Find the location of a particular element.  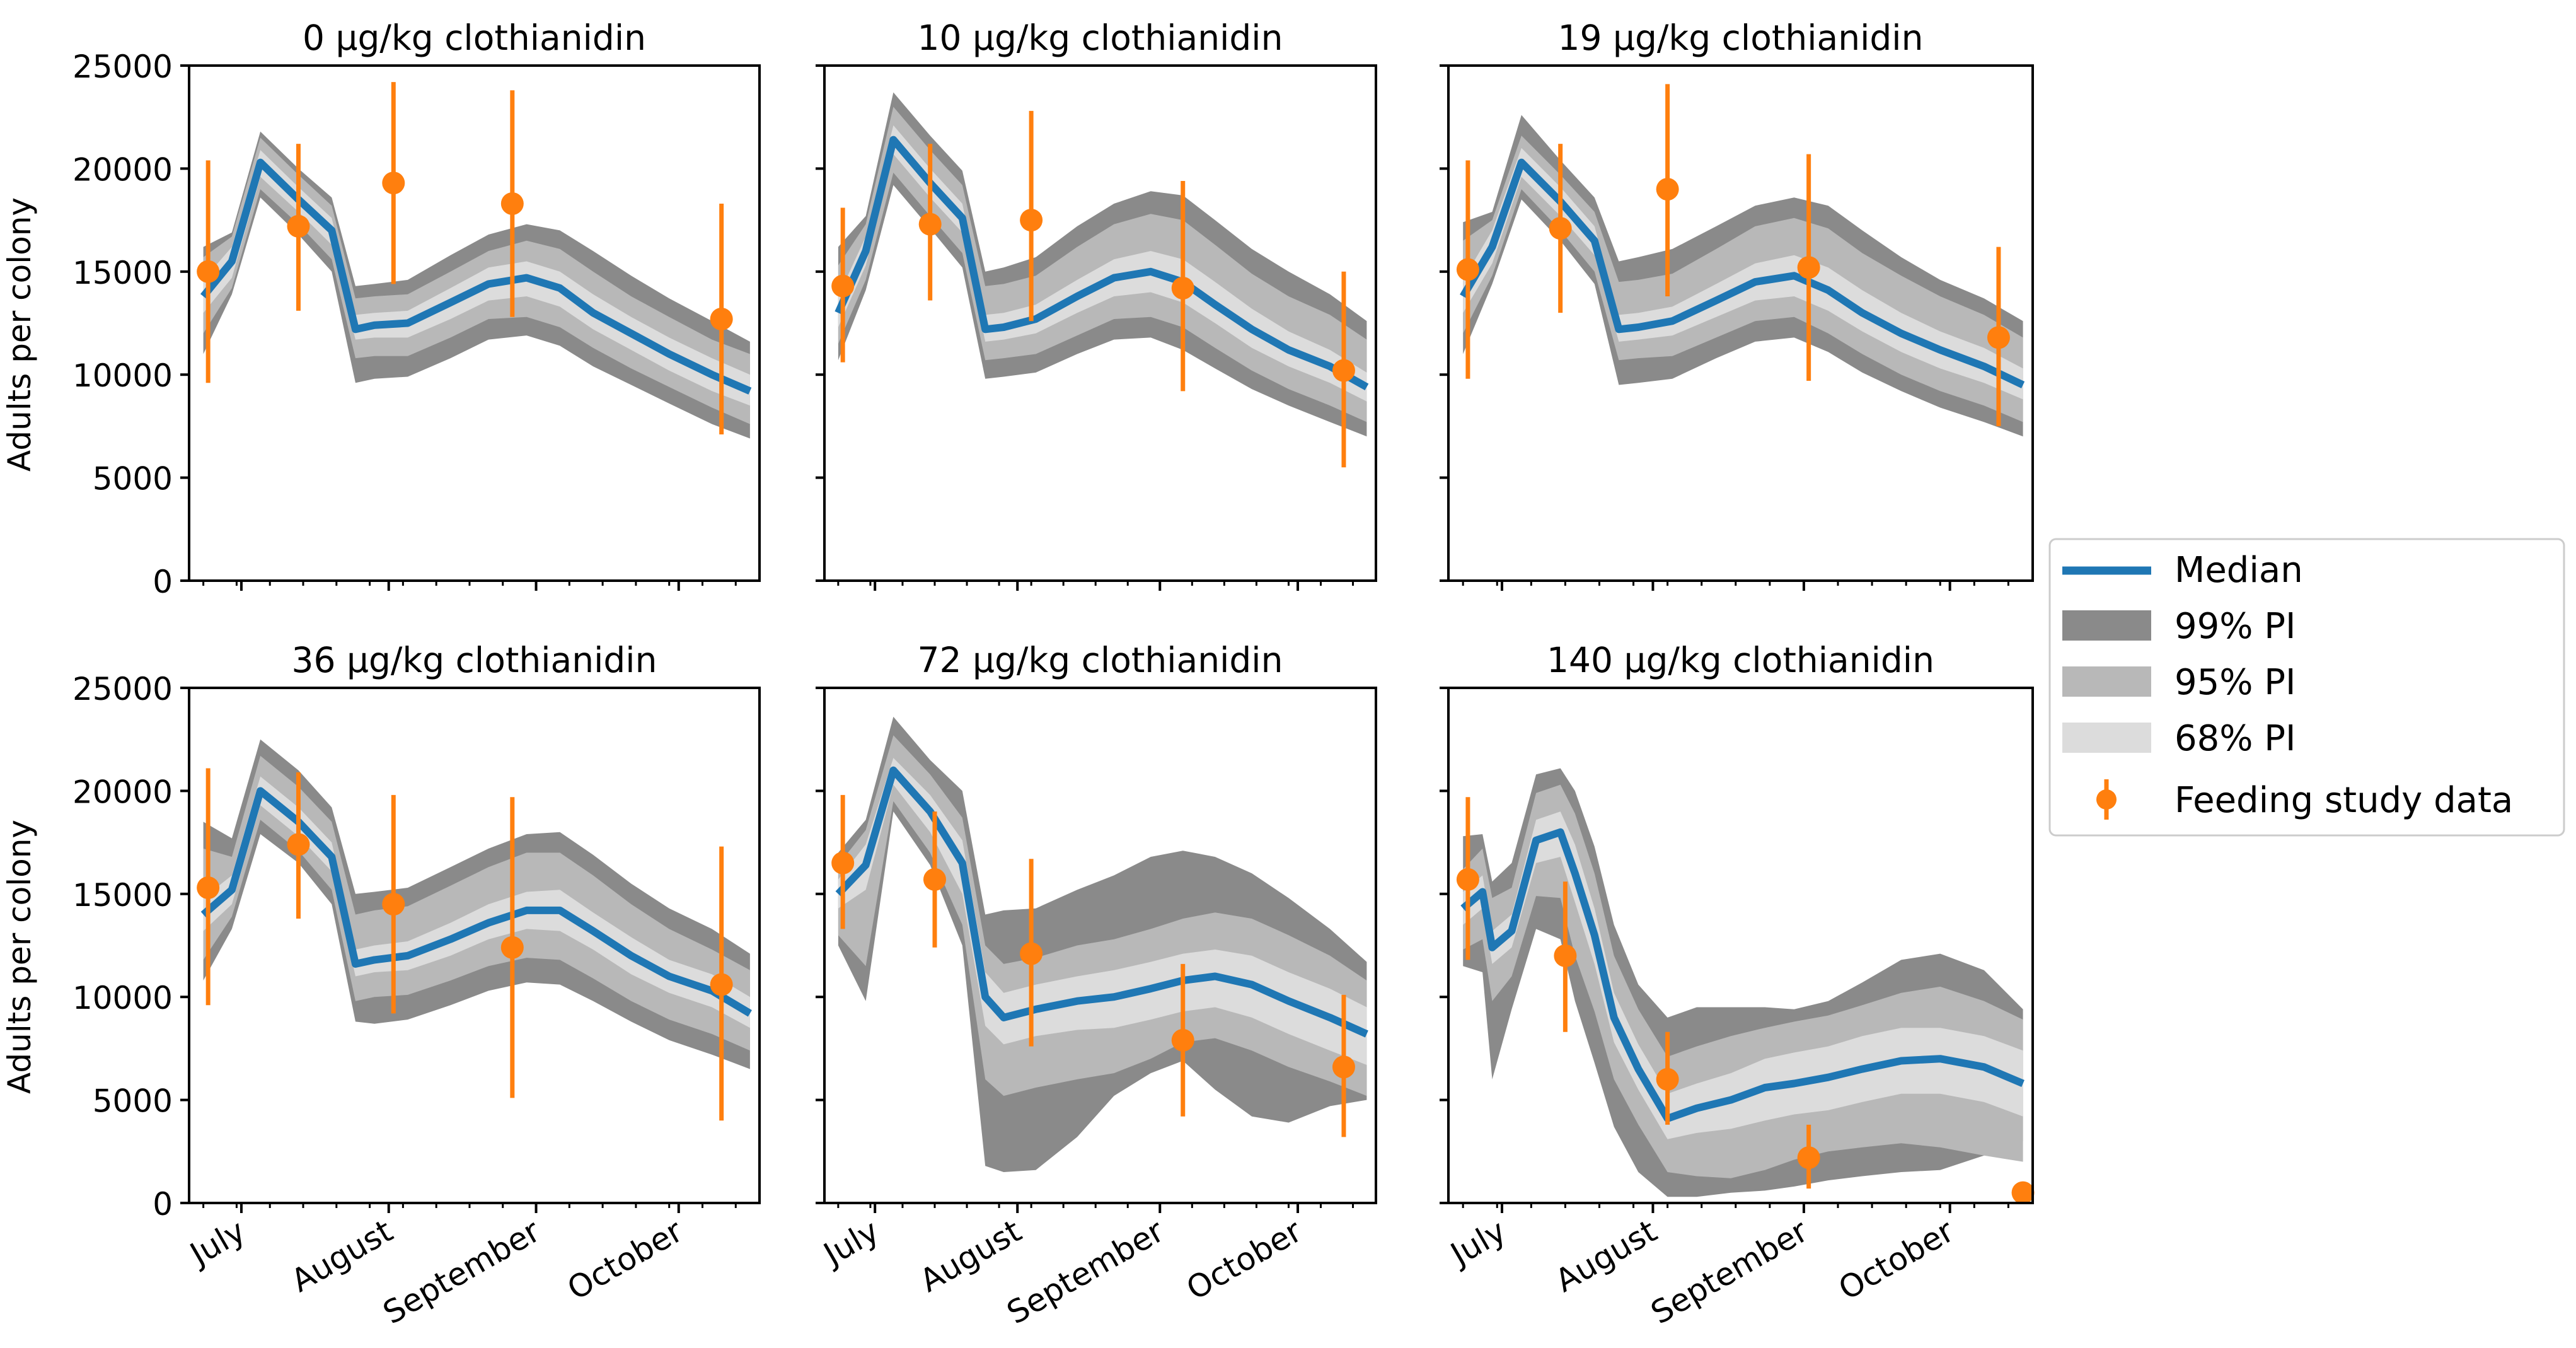

subplot-1-title: 0 µg/kg clothianidin is located at coordinates (475, 38).